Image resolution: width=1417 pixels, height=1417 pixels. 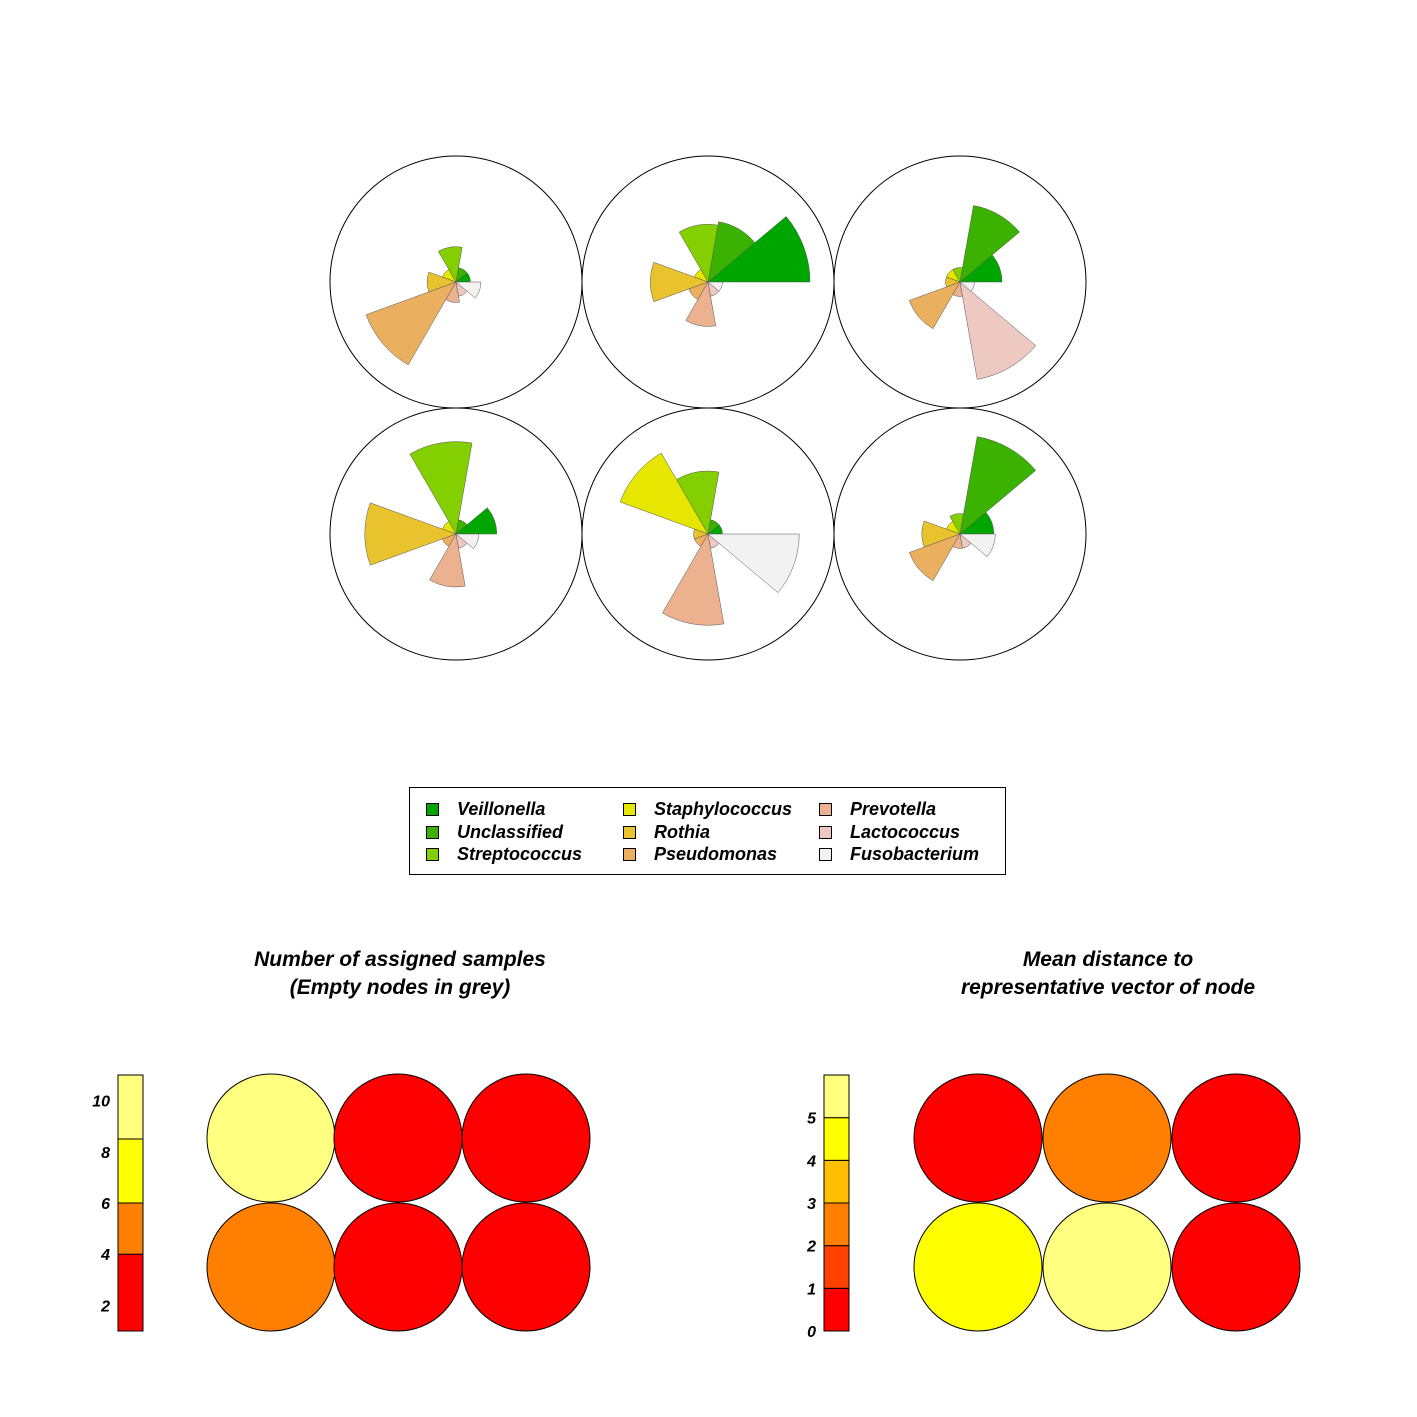 What do you see at coordinates (510, 831) in the screenshot?
I see `legend-label: Unclassified` at bounding box center [510, 831].